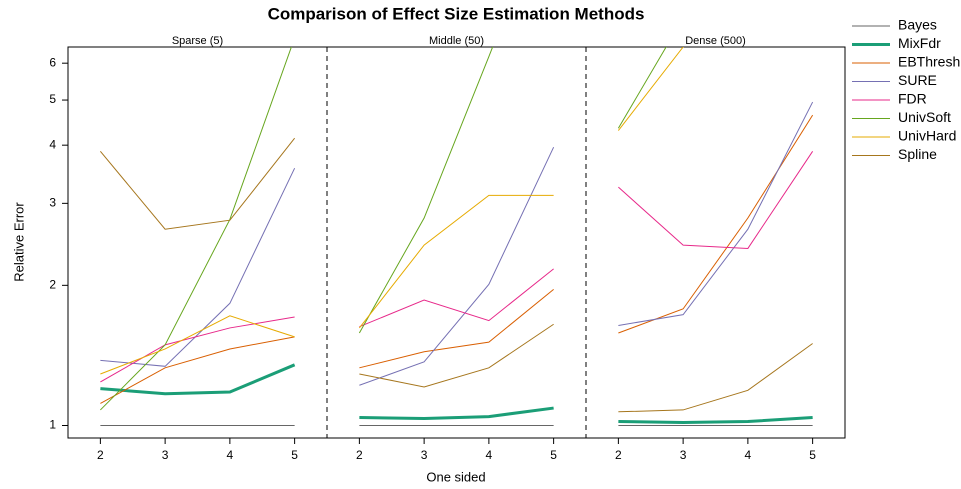 The width and height of the screenshot is (961, 489). What do you see at coordinates (18, 242) in the screenshot?
I see `y-axis-label: Relative Error` at bounding box center [18, 242].